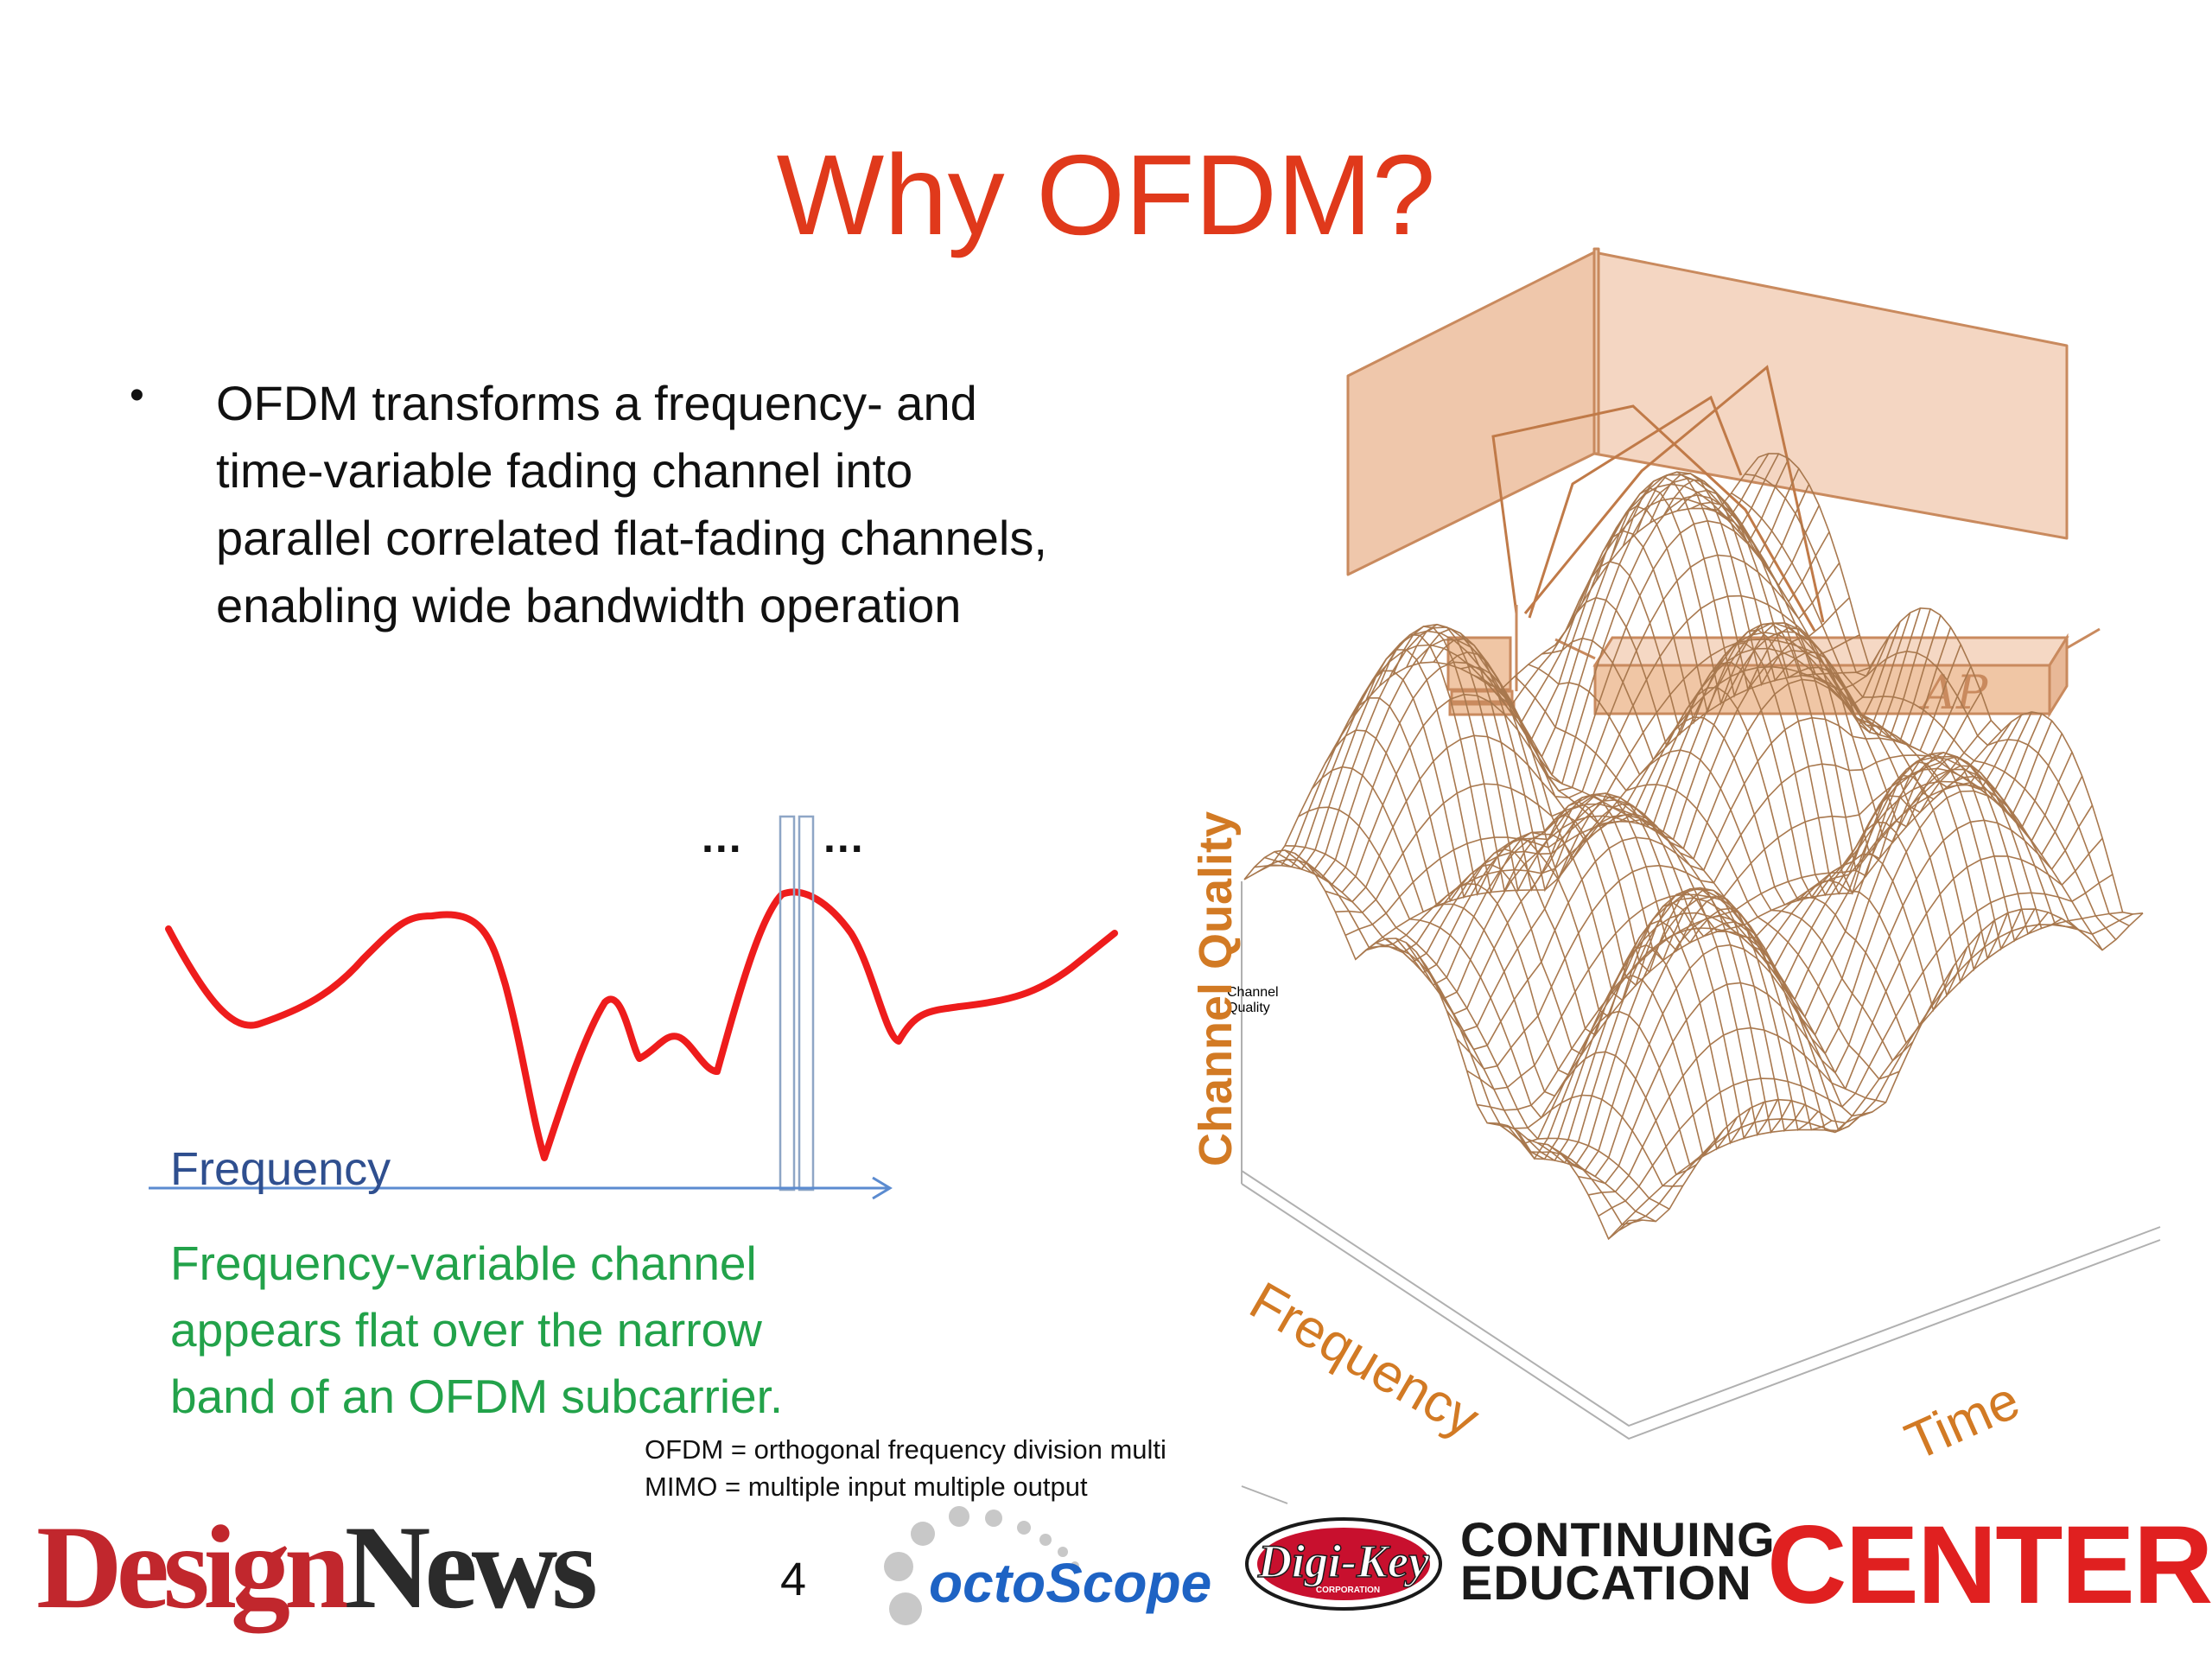  I want to click on digikey-logo-subtext: CORPORATION, so click(1348, 1590).